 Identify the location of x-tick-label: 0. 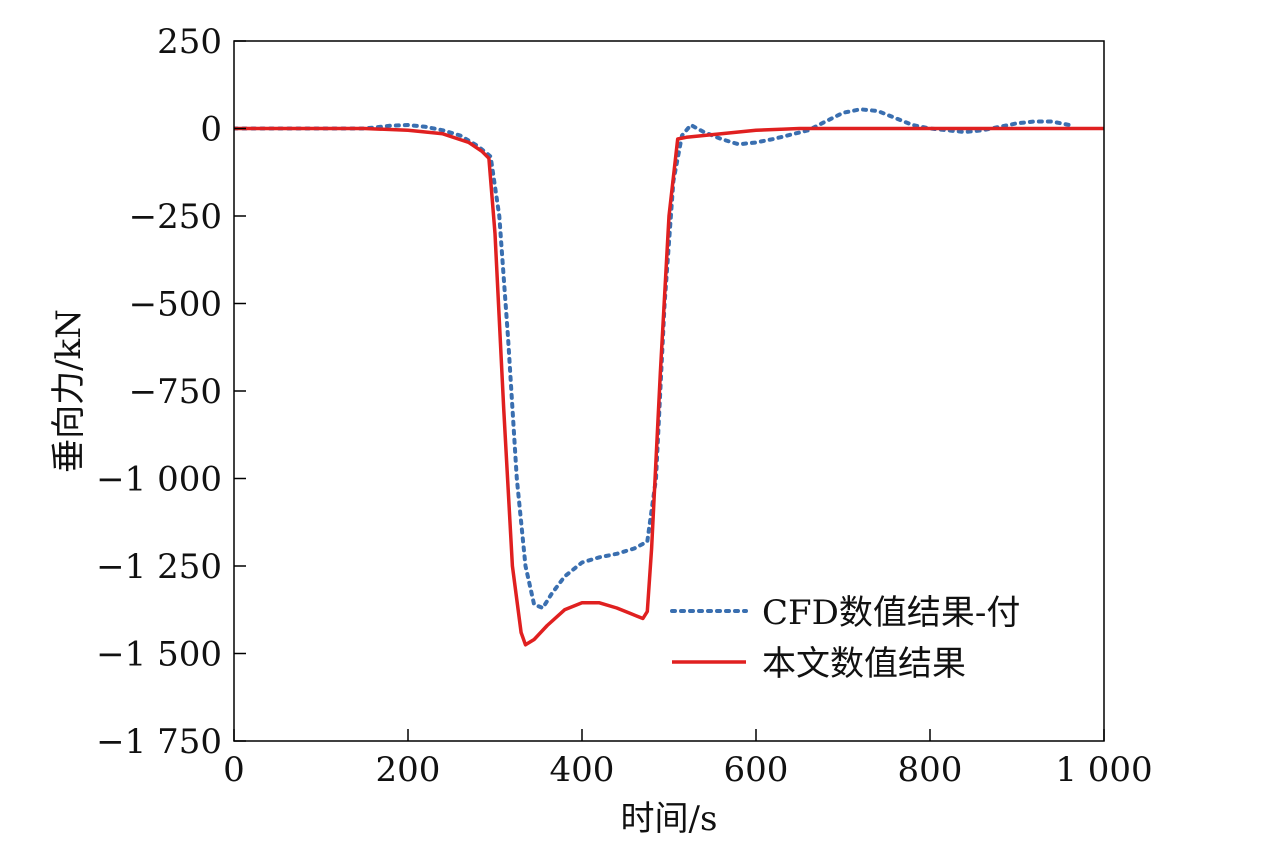
(234, 770).